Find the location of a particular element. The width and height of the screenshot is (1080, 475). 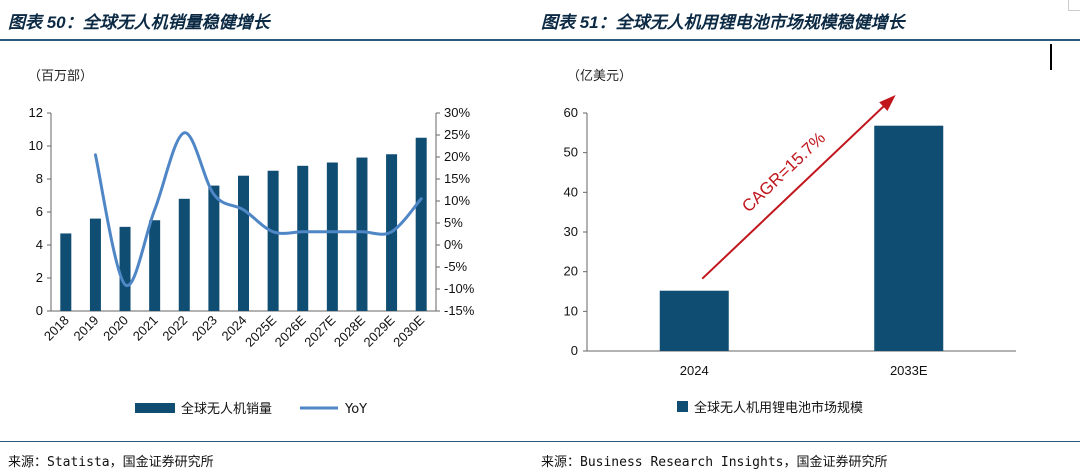

left-chart-title: 图表 50：全球无人机销量稳健增长 is located at coordinates (139, 22).